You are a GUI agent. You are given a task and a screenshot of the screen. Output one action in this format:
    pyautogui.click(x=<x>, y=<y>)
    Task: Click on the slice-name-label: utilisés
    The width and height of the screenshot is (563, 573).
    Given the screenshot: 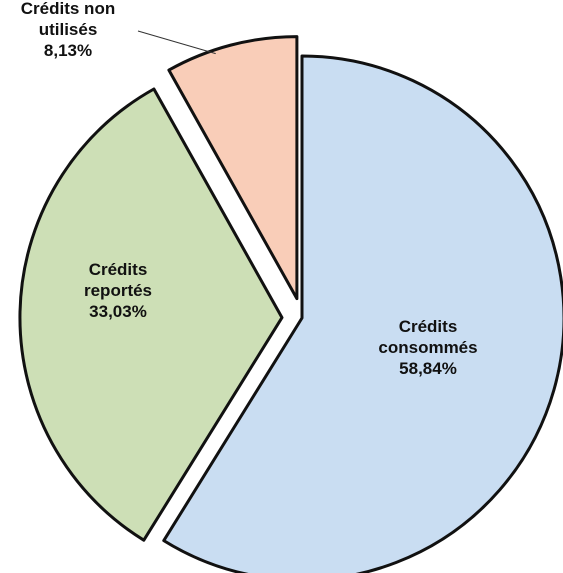 What is the action you would take?
    pyautogui.click(x=68, y=29)
    